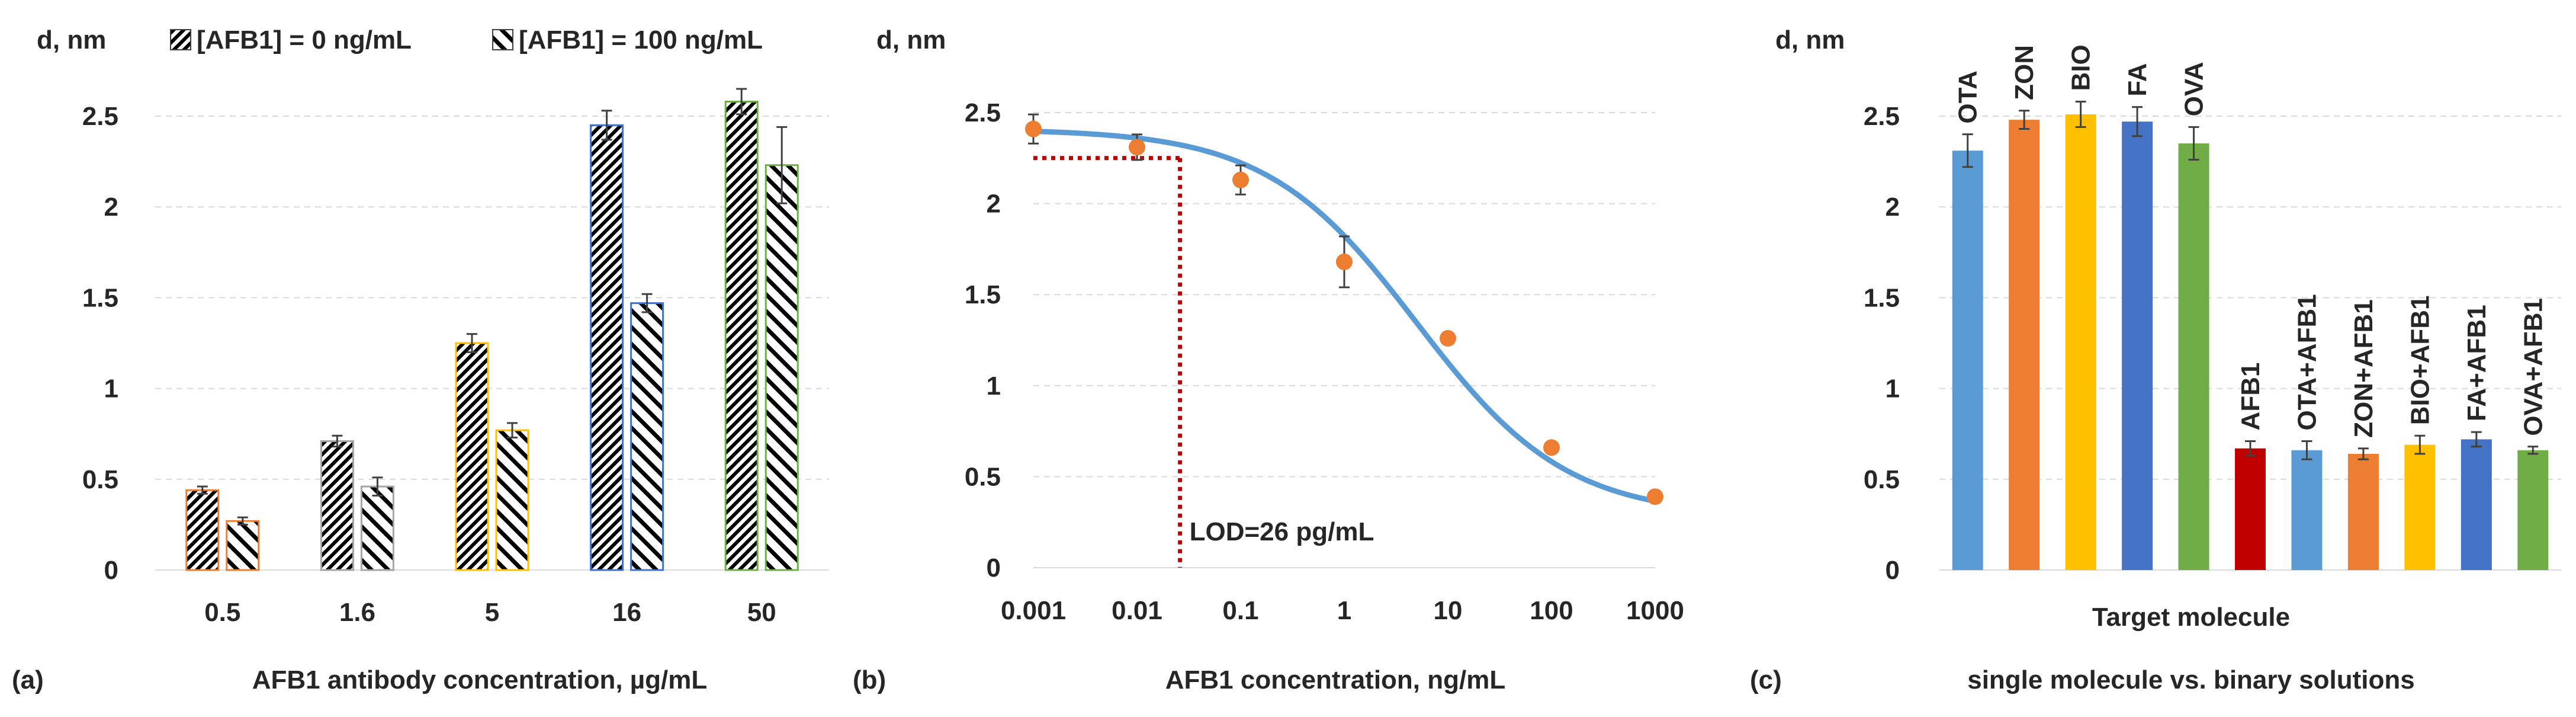 The image size is (2576, 717). Describe the element at coordinates (1240, 611) in the screenshot. I see `panel-b-xtick-label: 0.1` at that location.